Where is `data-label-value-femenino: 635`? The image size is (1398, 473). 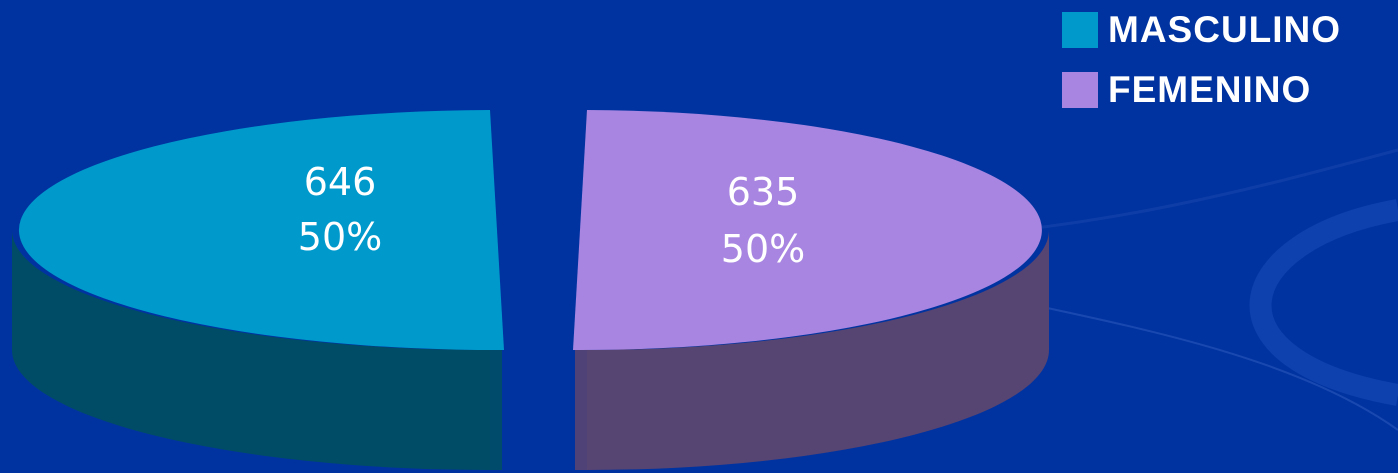
data-label-value-femenino: 635 is located at coordinates (763, 192).